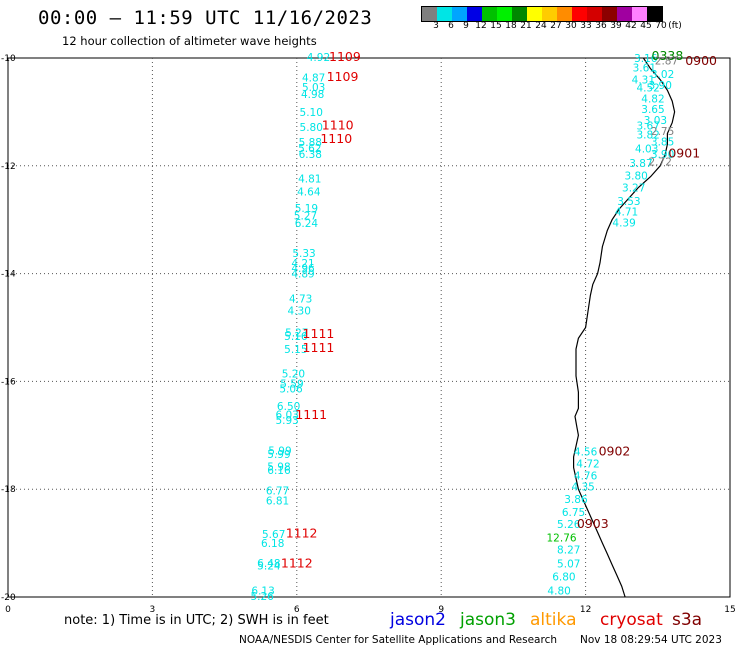 This screenshot has width=740, height=650. What do you see at coordinates (662, 75) in the screenshot?
I see `swh-value-label: 3.02` at bounding box center [662, 75].